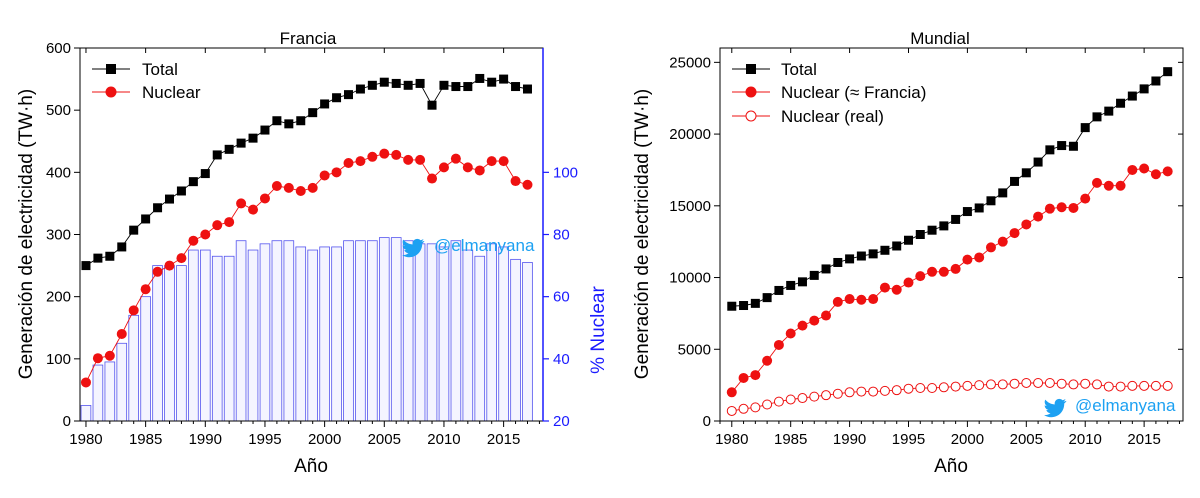 Image resolution: width=1200 pixels, height=498 pixels. Describe the element at coordinates (308, 38) in the screenshot. I see `chart-title: Francia` at that location.